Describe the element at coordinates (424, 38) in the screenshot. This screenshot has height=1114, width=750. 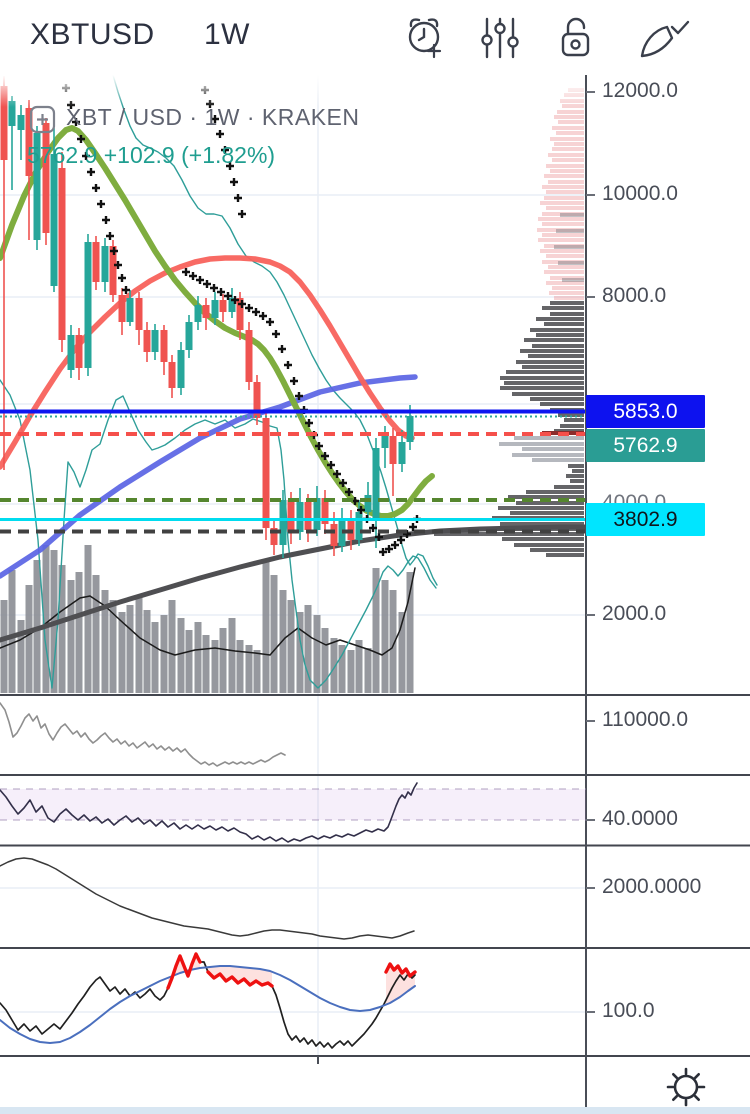
I see `alert-clock-icon` at that location.